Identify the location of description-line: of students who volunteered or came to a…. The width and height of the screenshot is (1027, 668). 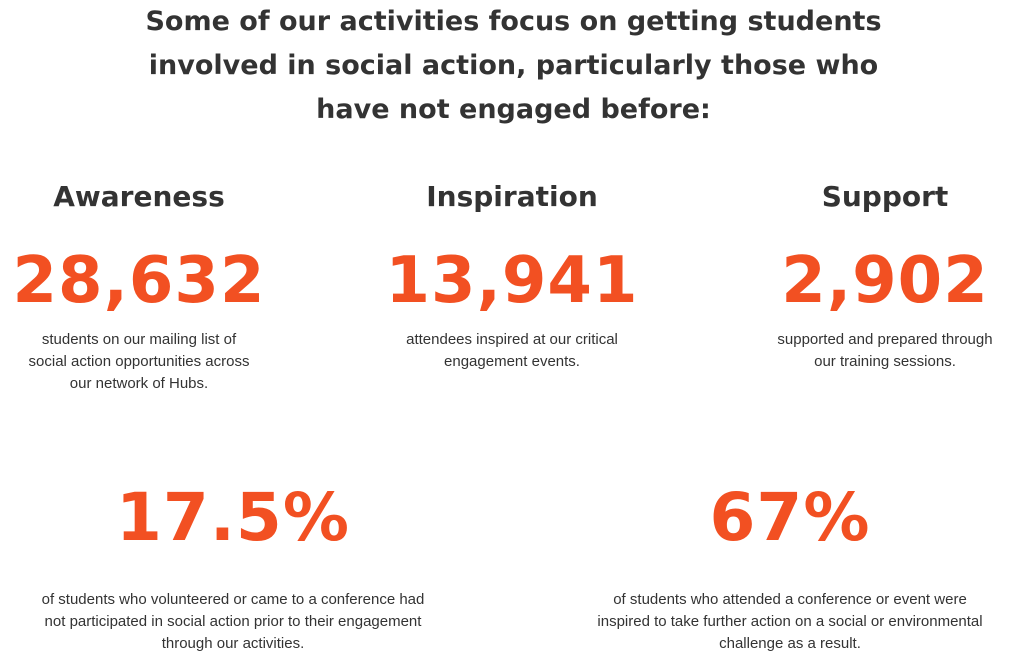
(233, 599).